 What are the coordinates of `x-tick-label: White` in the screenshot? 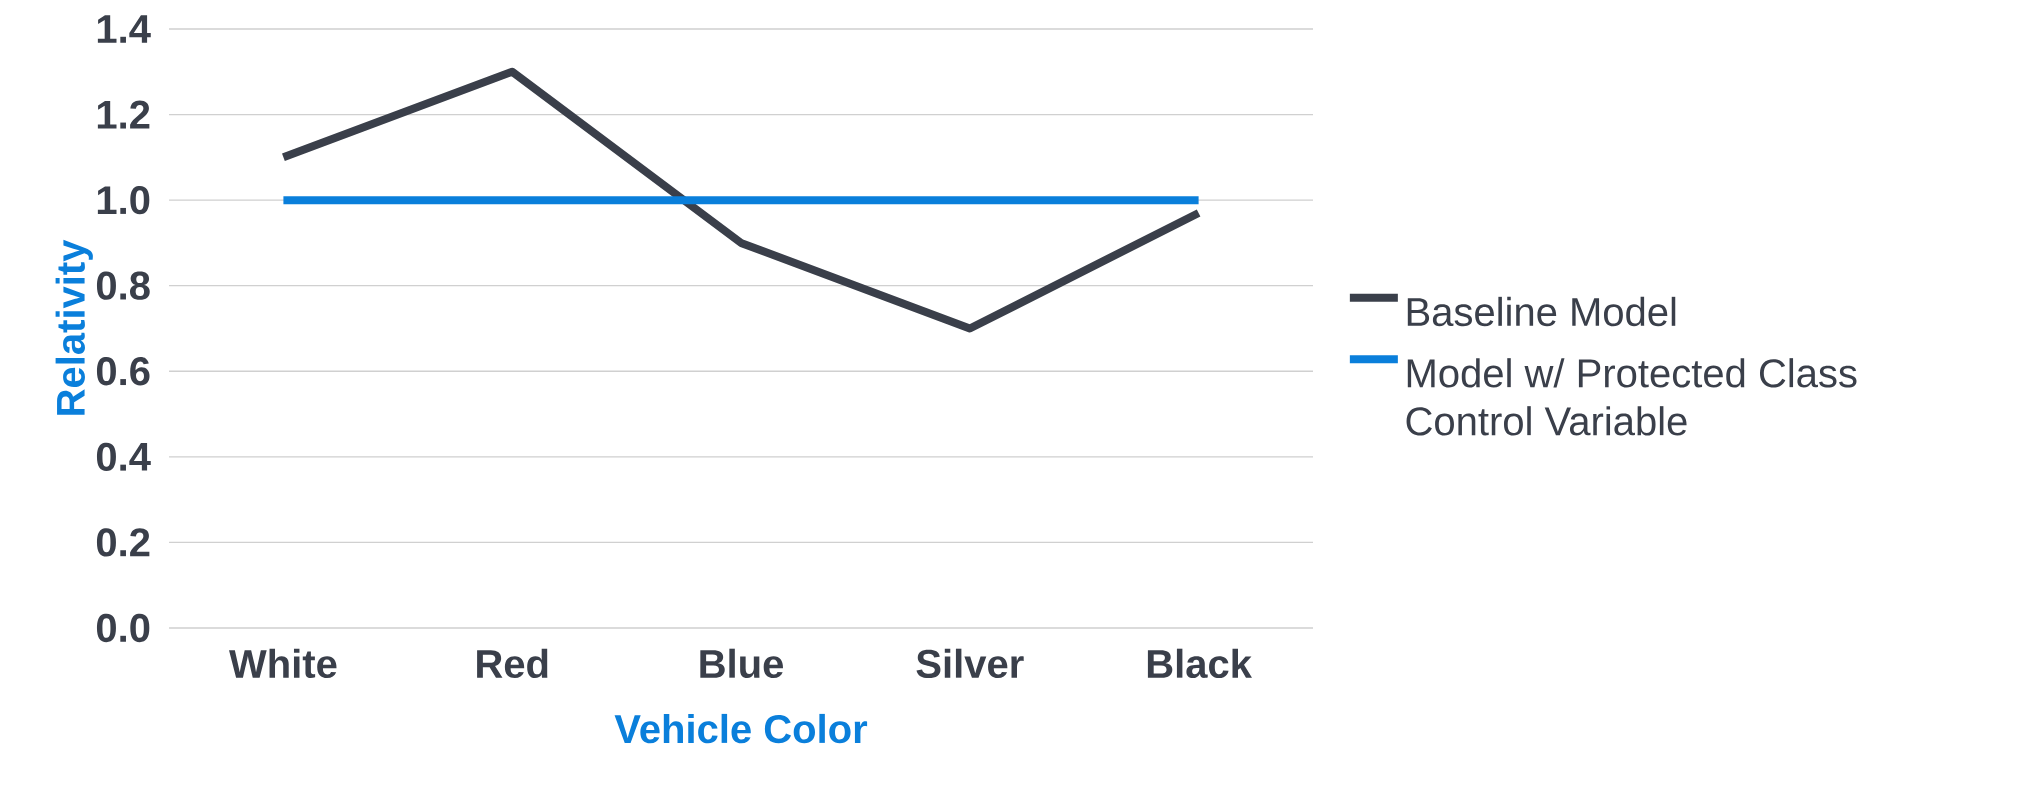 It's located at (283, 663).